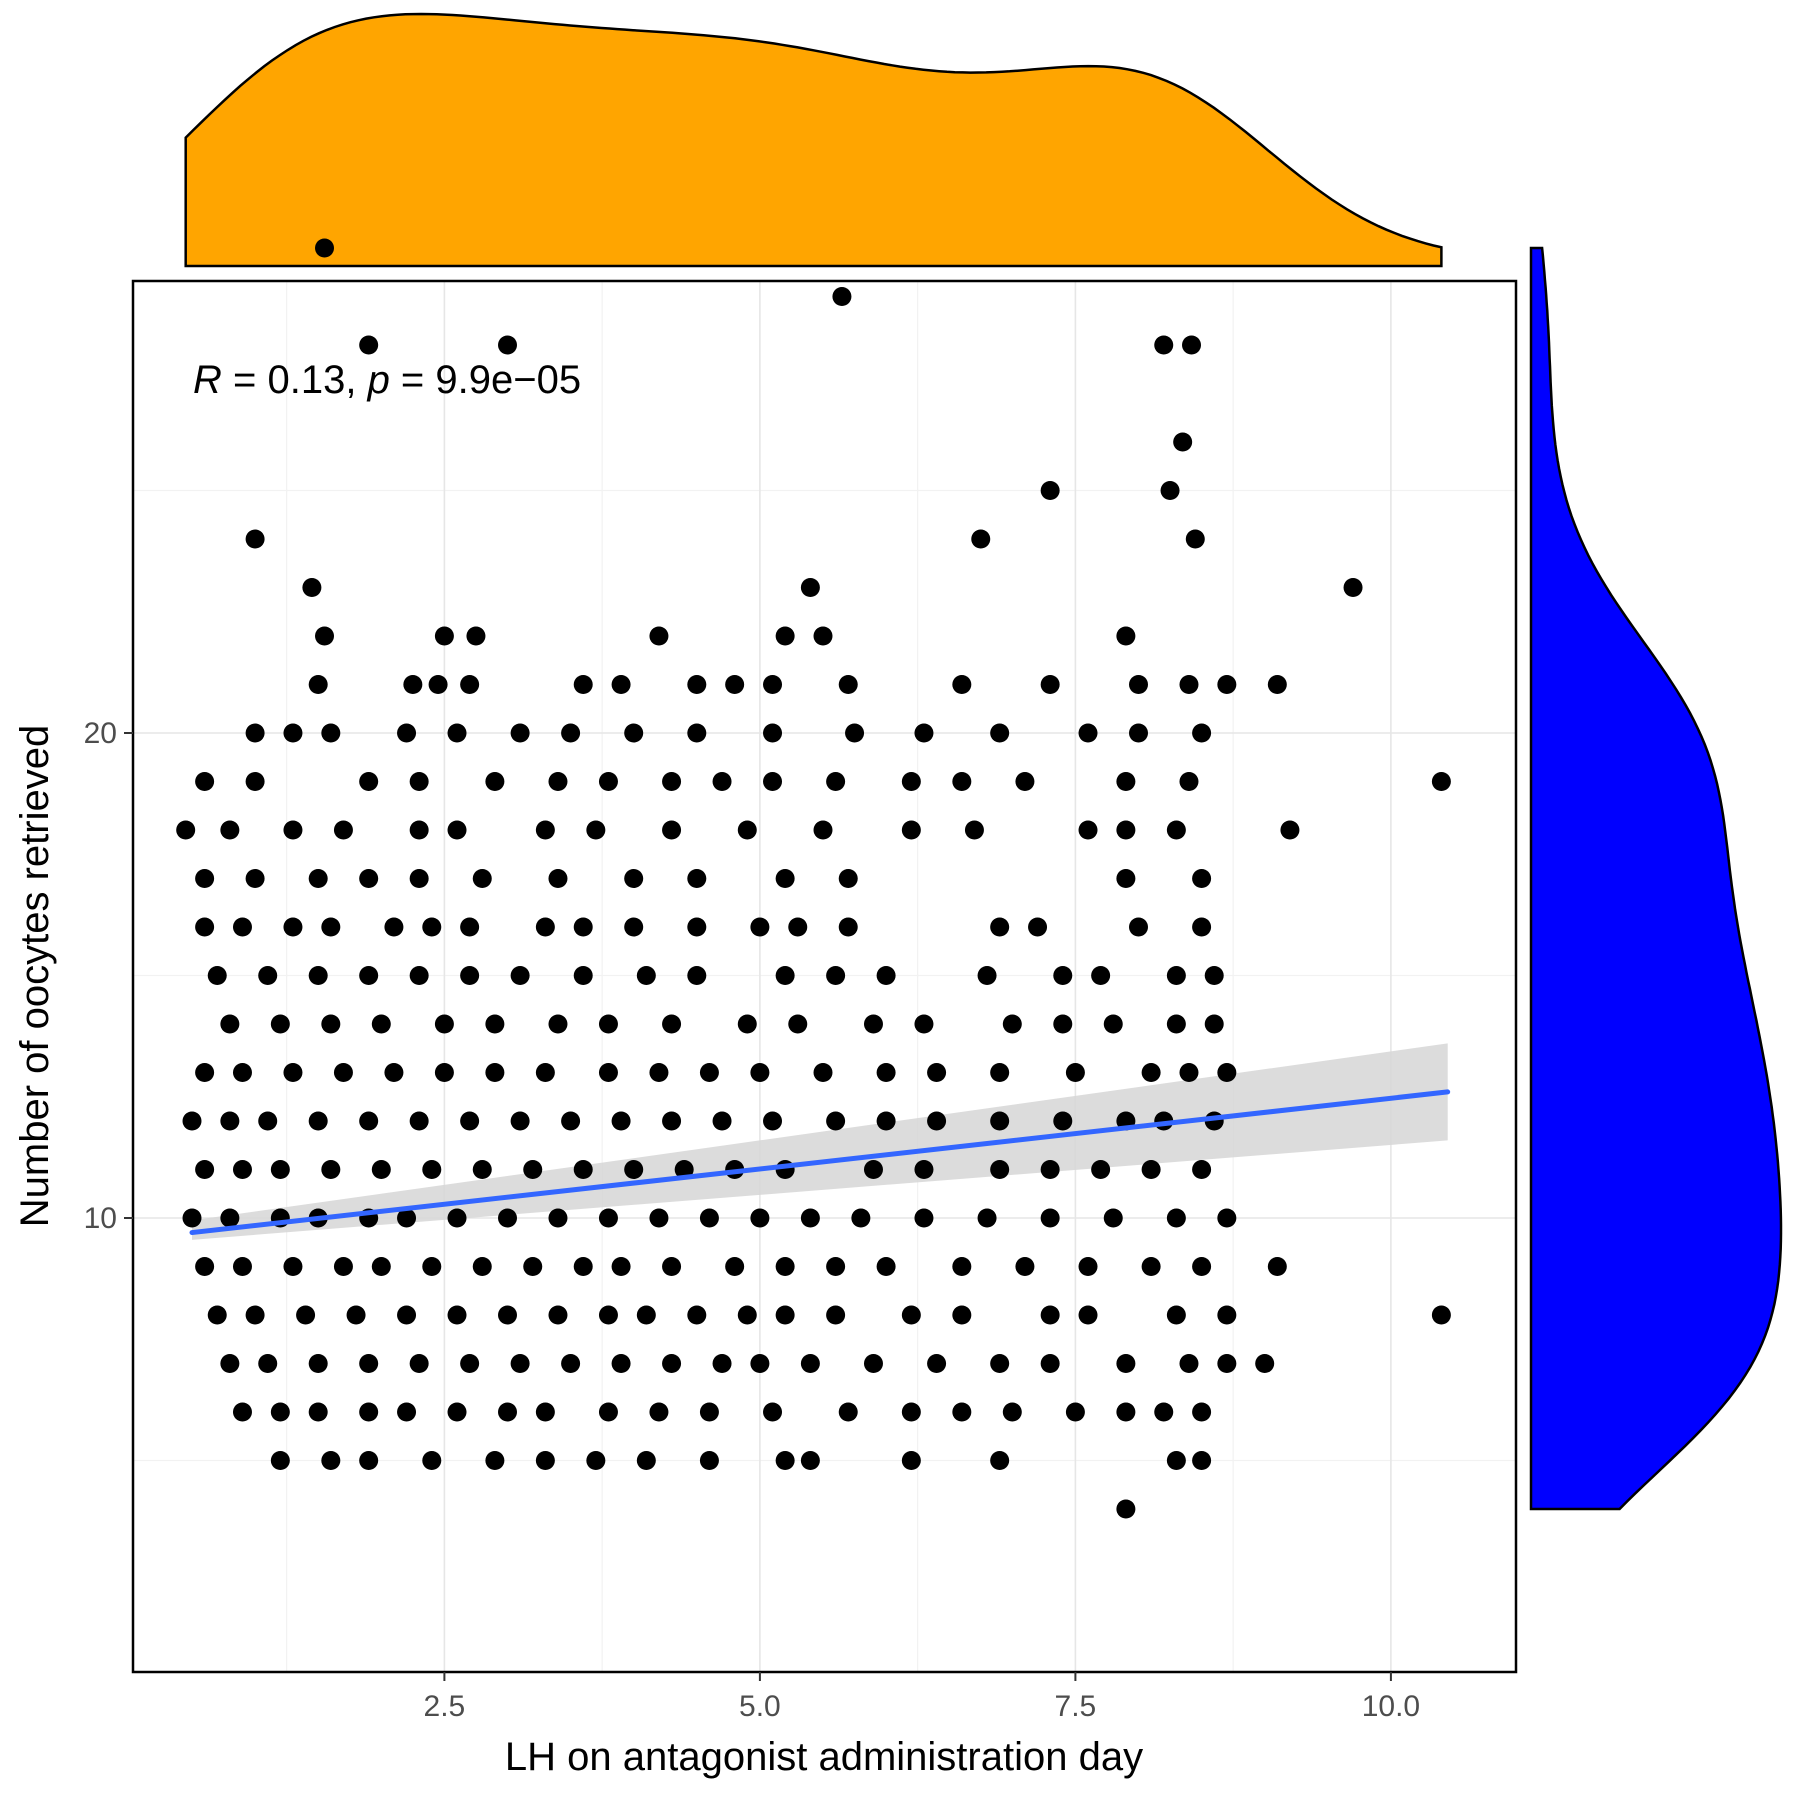 Image resolution: width=1793 pixels, height=1793 pixels. I want to click on top-marginal-density, so click(813, 140).